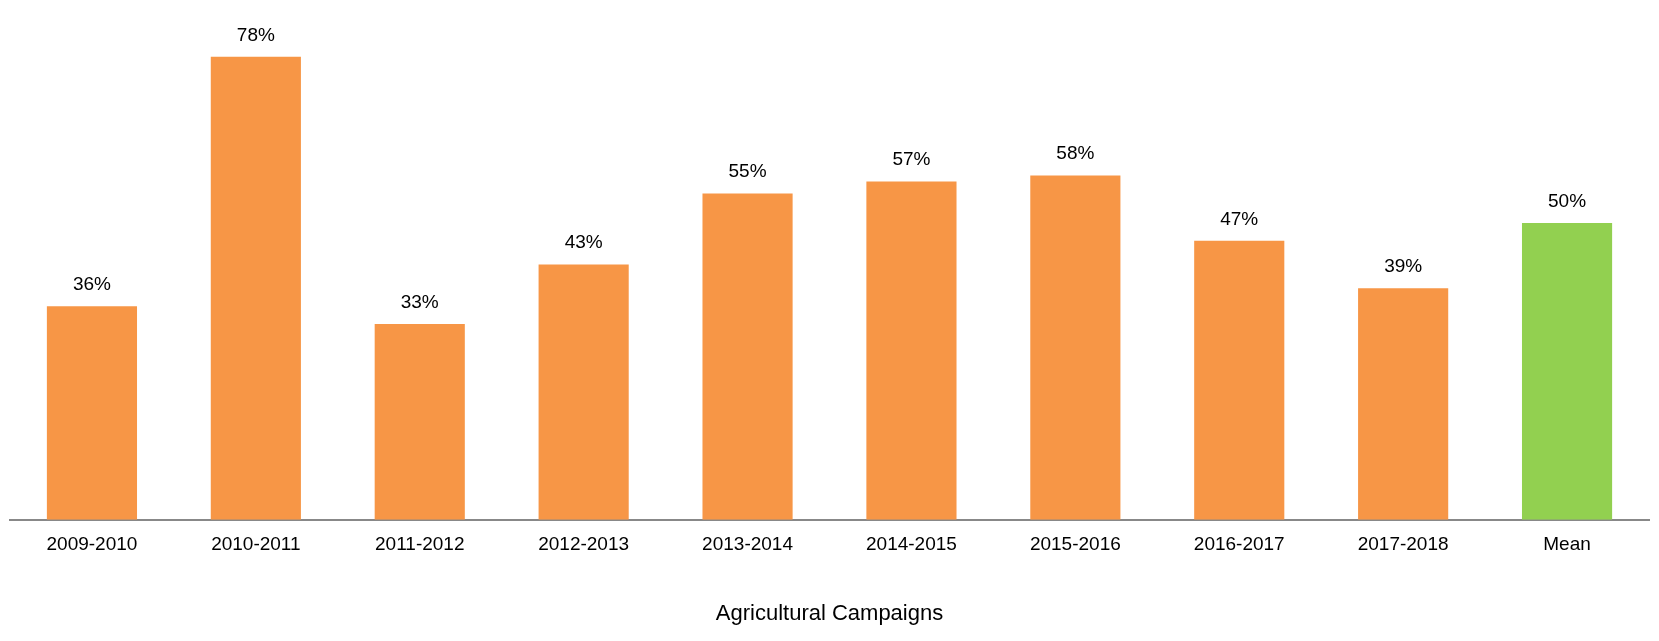 The width and height of the screenshot is (1659, 641). Describe the element at coordinates (419, 301) in the screenshot. I see `data-label: 33%` at that location.